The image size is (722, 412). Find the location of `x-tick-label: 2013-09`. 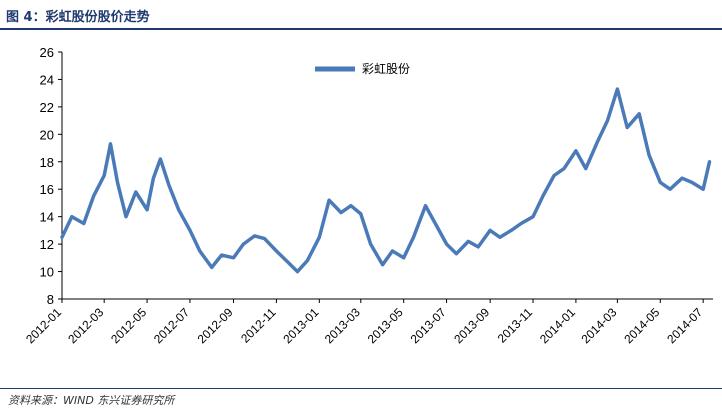

x-tick-label: 2013-09 is located at coordinates (471, 325).